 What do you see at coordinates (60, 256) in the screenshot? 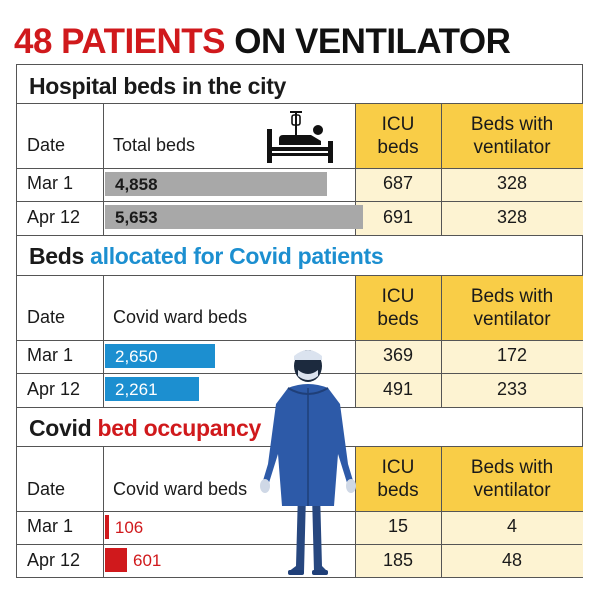
I see `title-part: Beds` at bounding box center [60, 256].